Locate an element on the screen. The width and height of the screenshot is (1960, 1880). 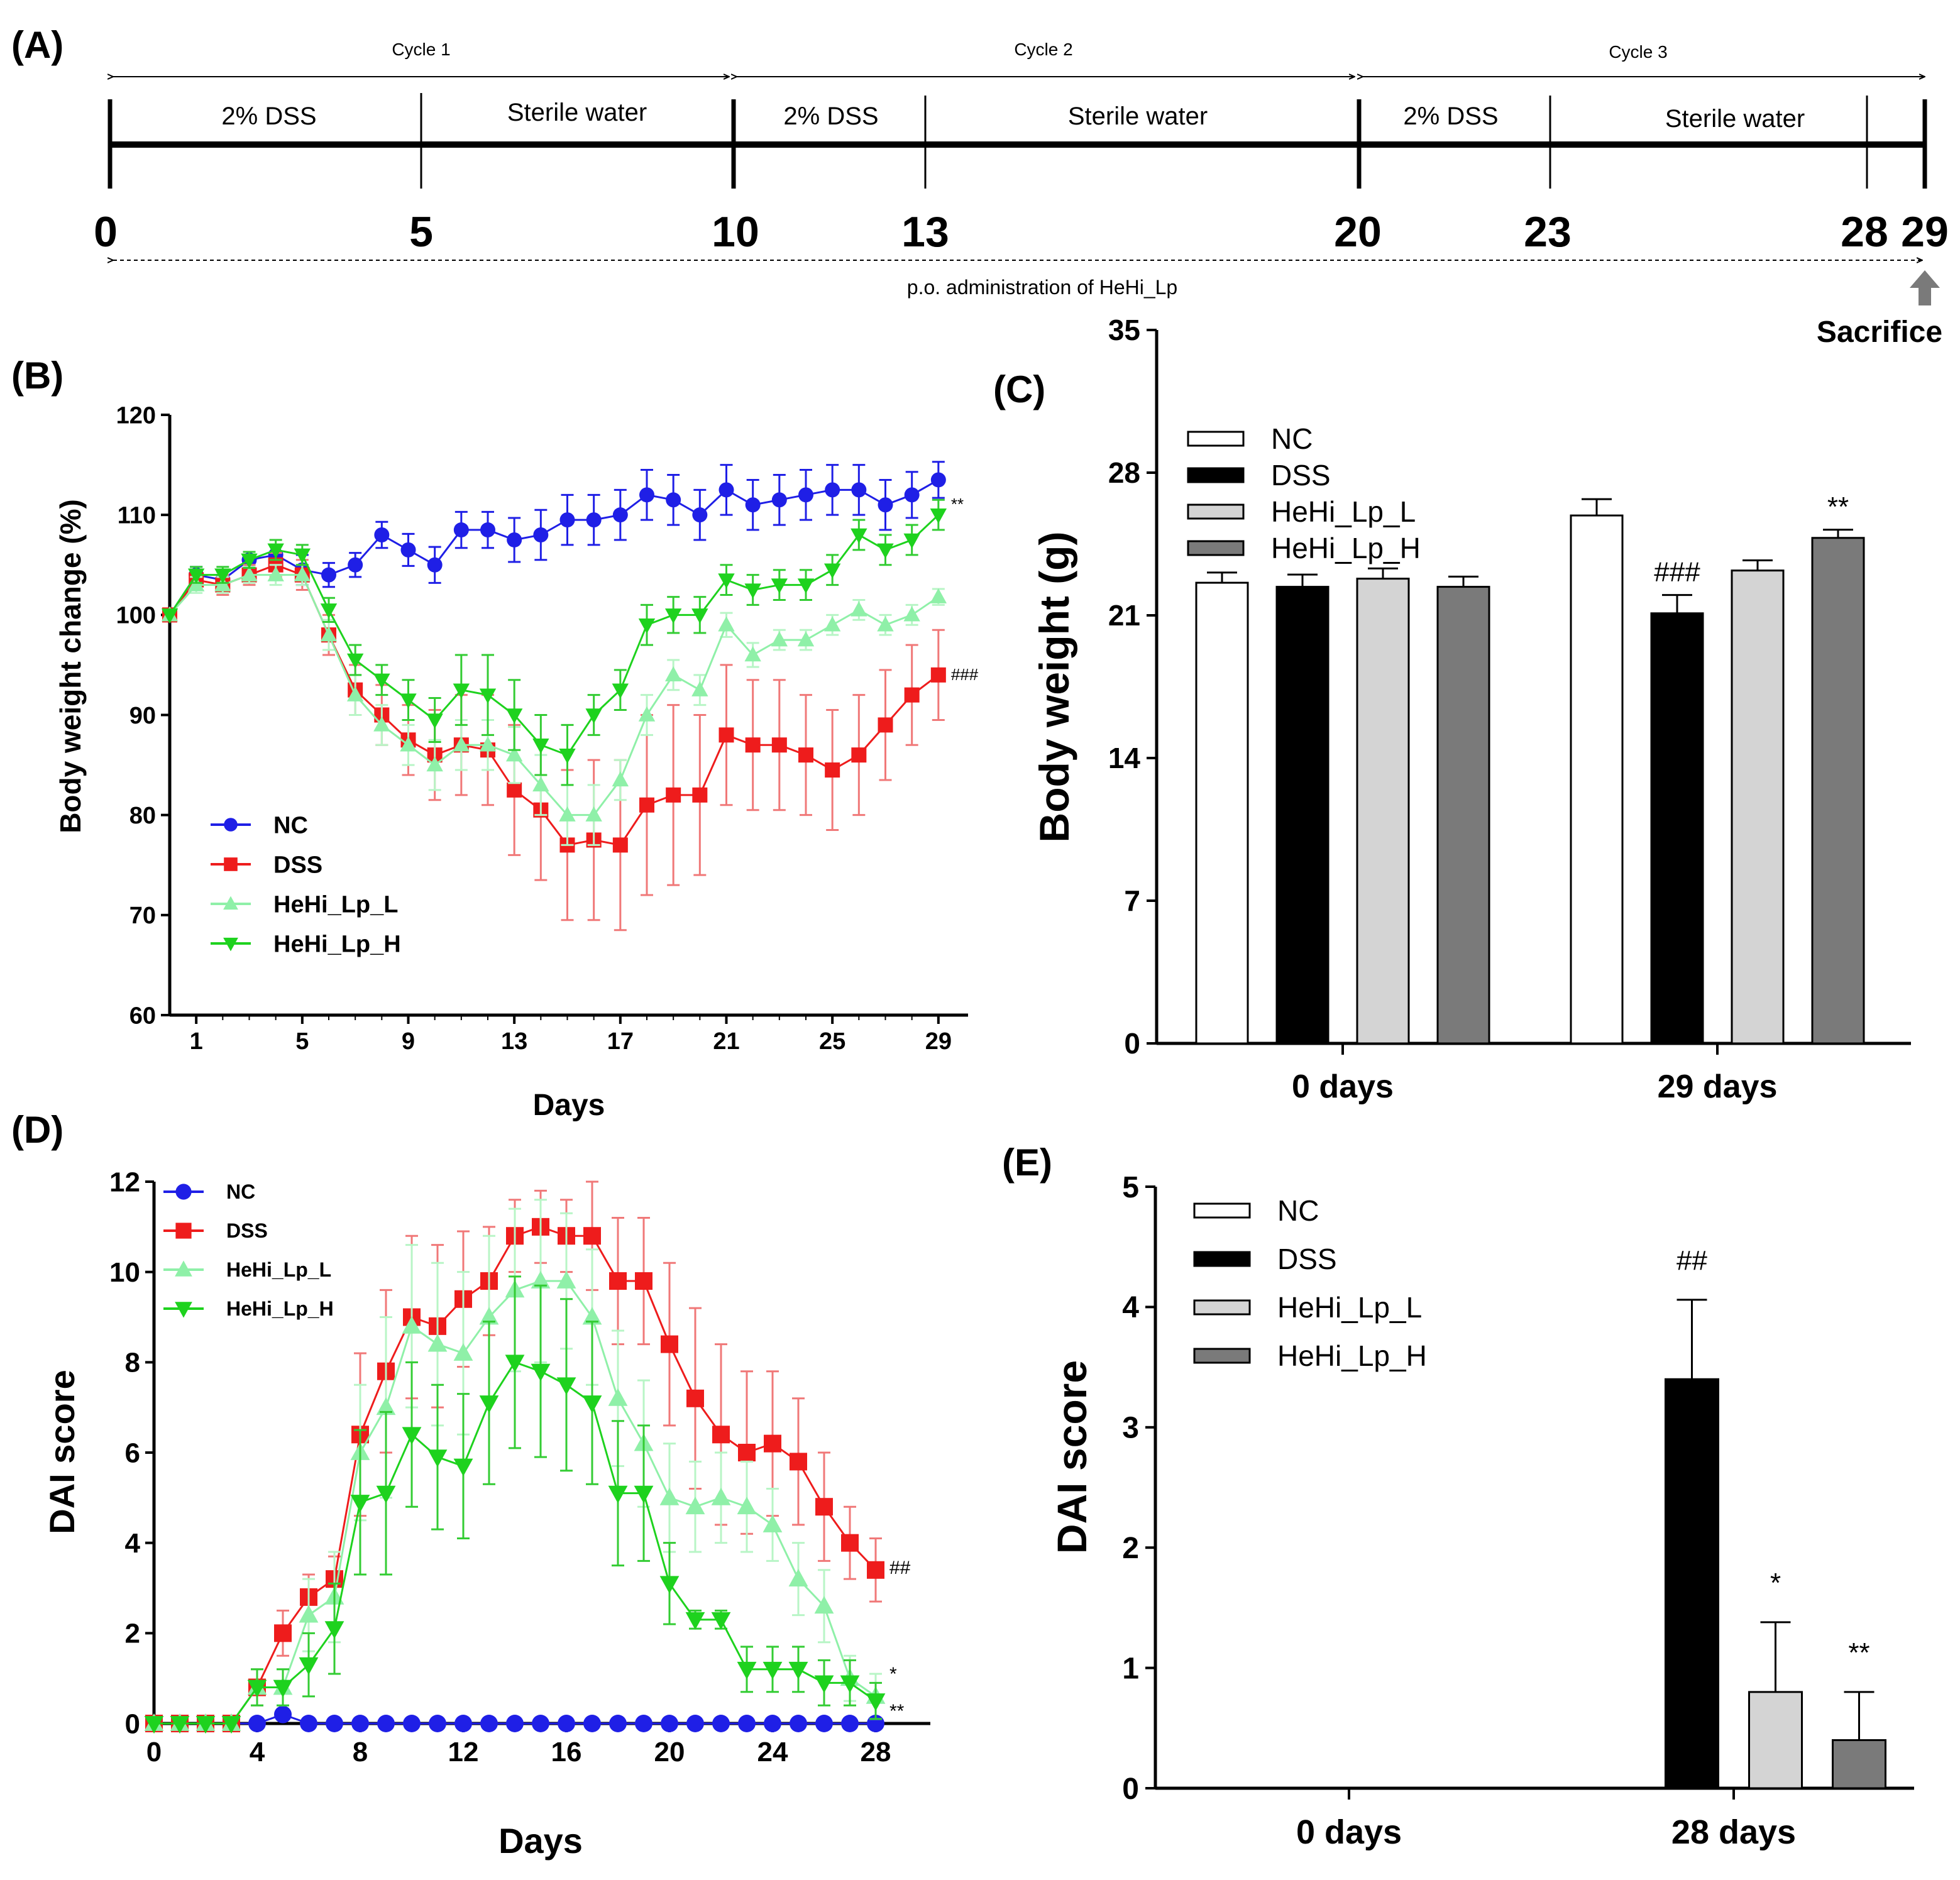
chart-e-axes: 0 1 2 3 4 5 0 days 28 days is located at coordinates (1518, 1511).